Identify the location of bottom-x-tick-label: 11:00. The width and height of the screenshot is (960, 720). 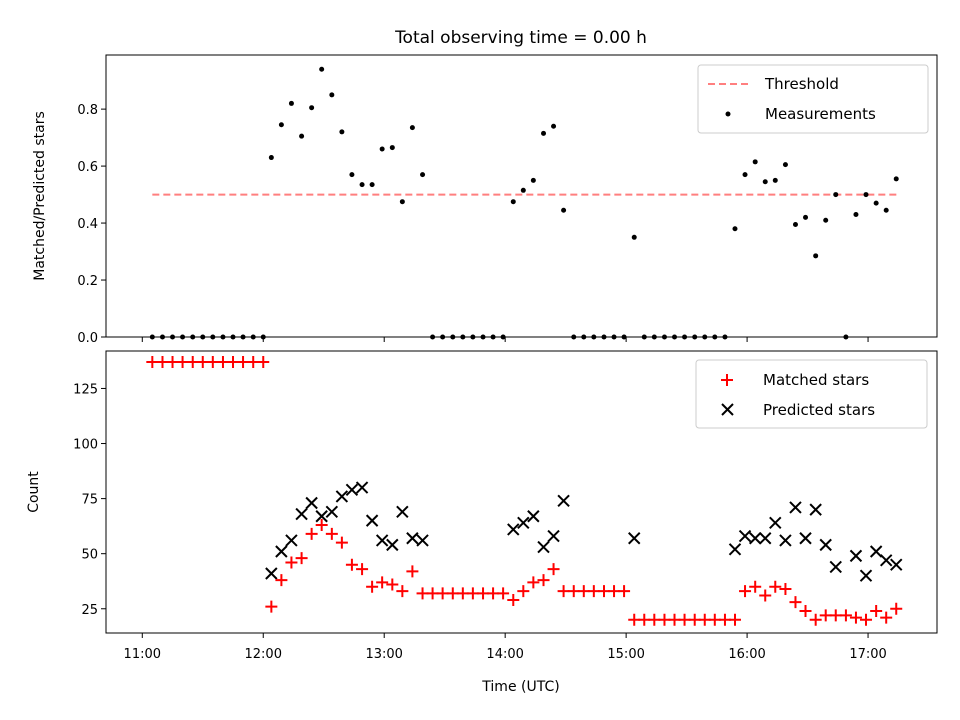
(142, 654).